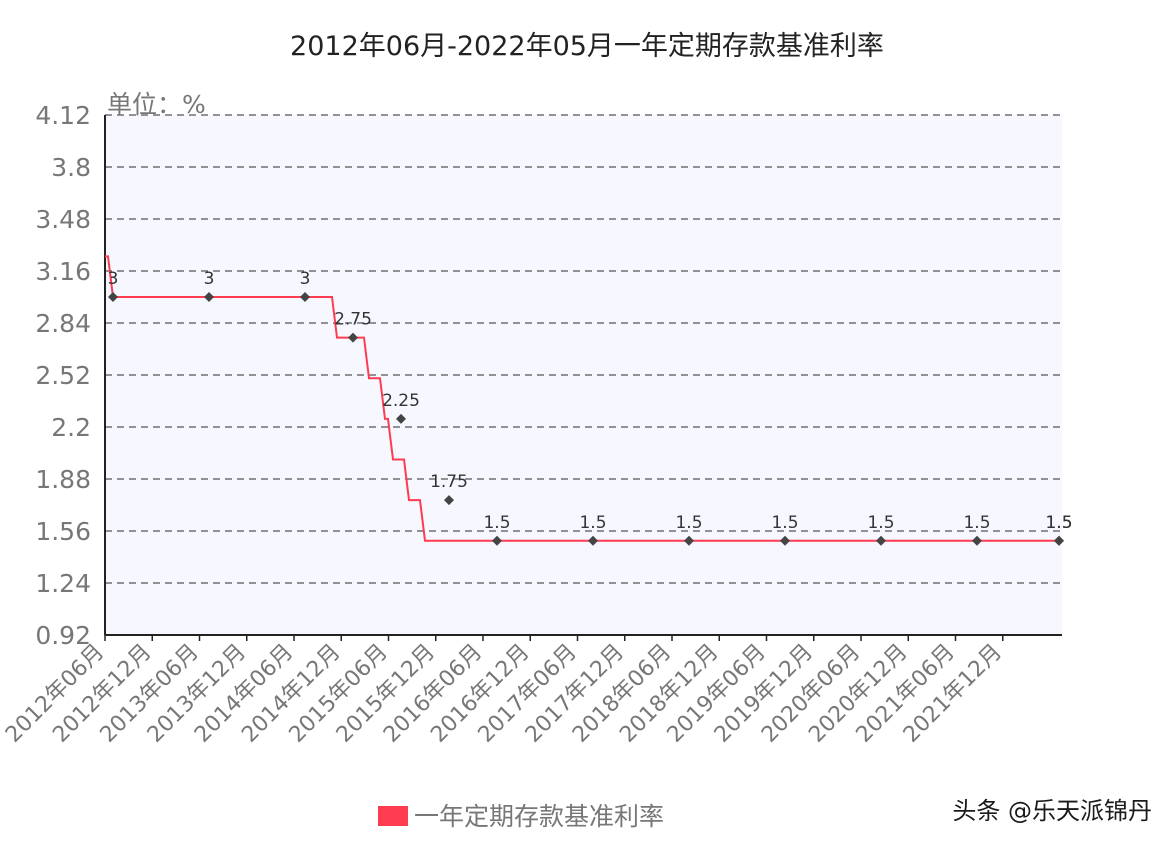 This screenshot has height=853, width=1174. Describe the element at coordinates (393, 816) in the screenshot. I see `legend-swatch` at that location.